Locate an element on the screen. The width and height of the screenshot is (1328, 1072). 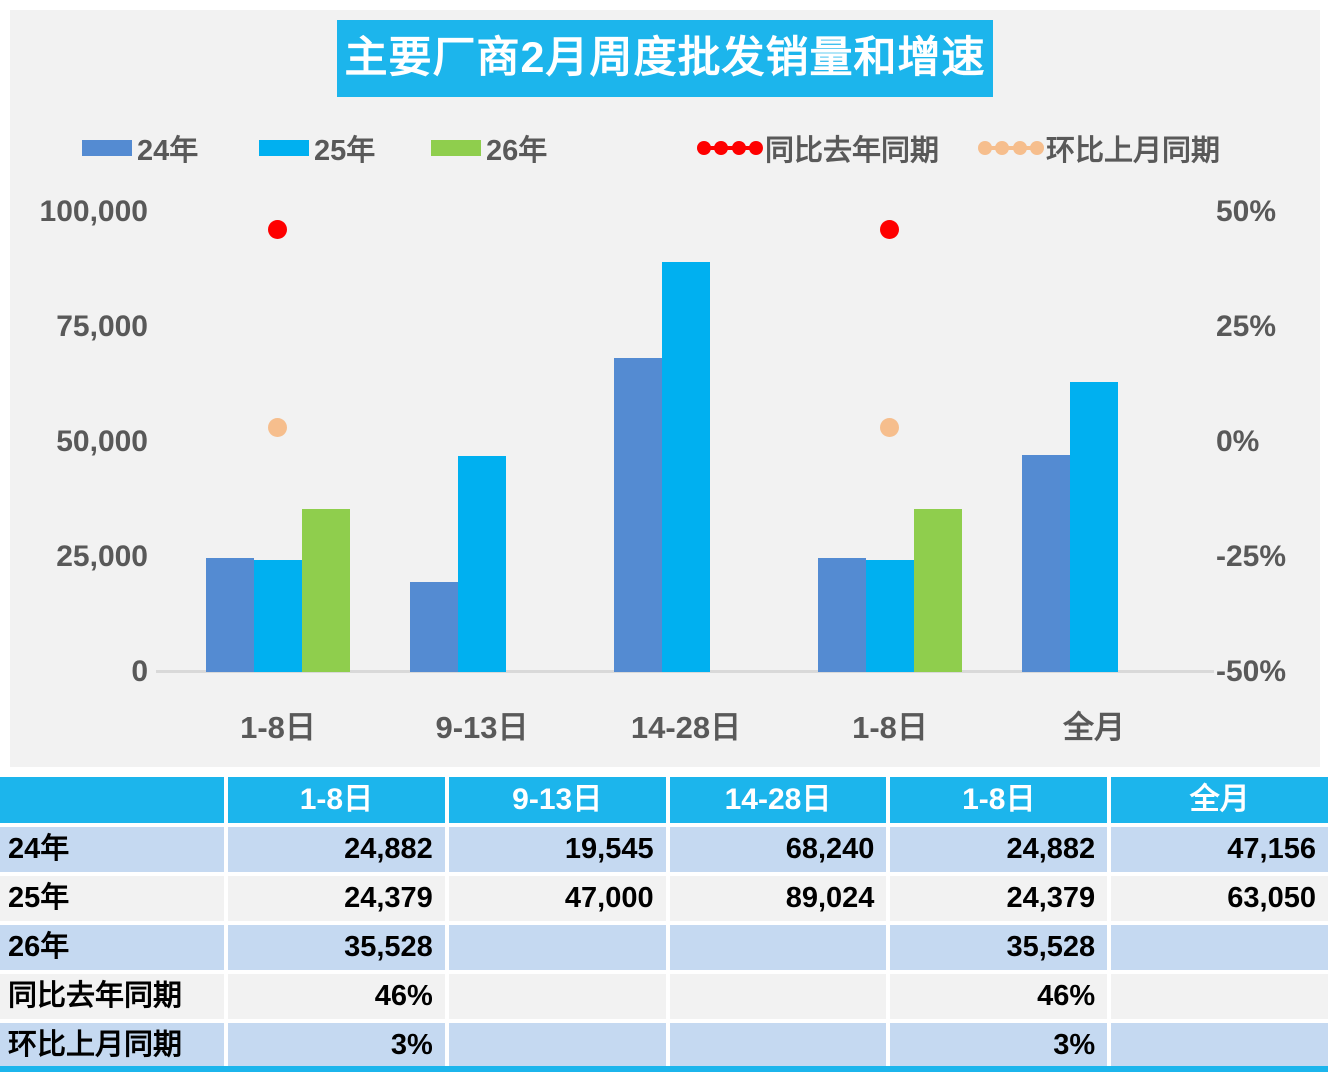
bar-25年-14-28日 is located at coordinates (686, 467).